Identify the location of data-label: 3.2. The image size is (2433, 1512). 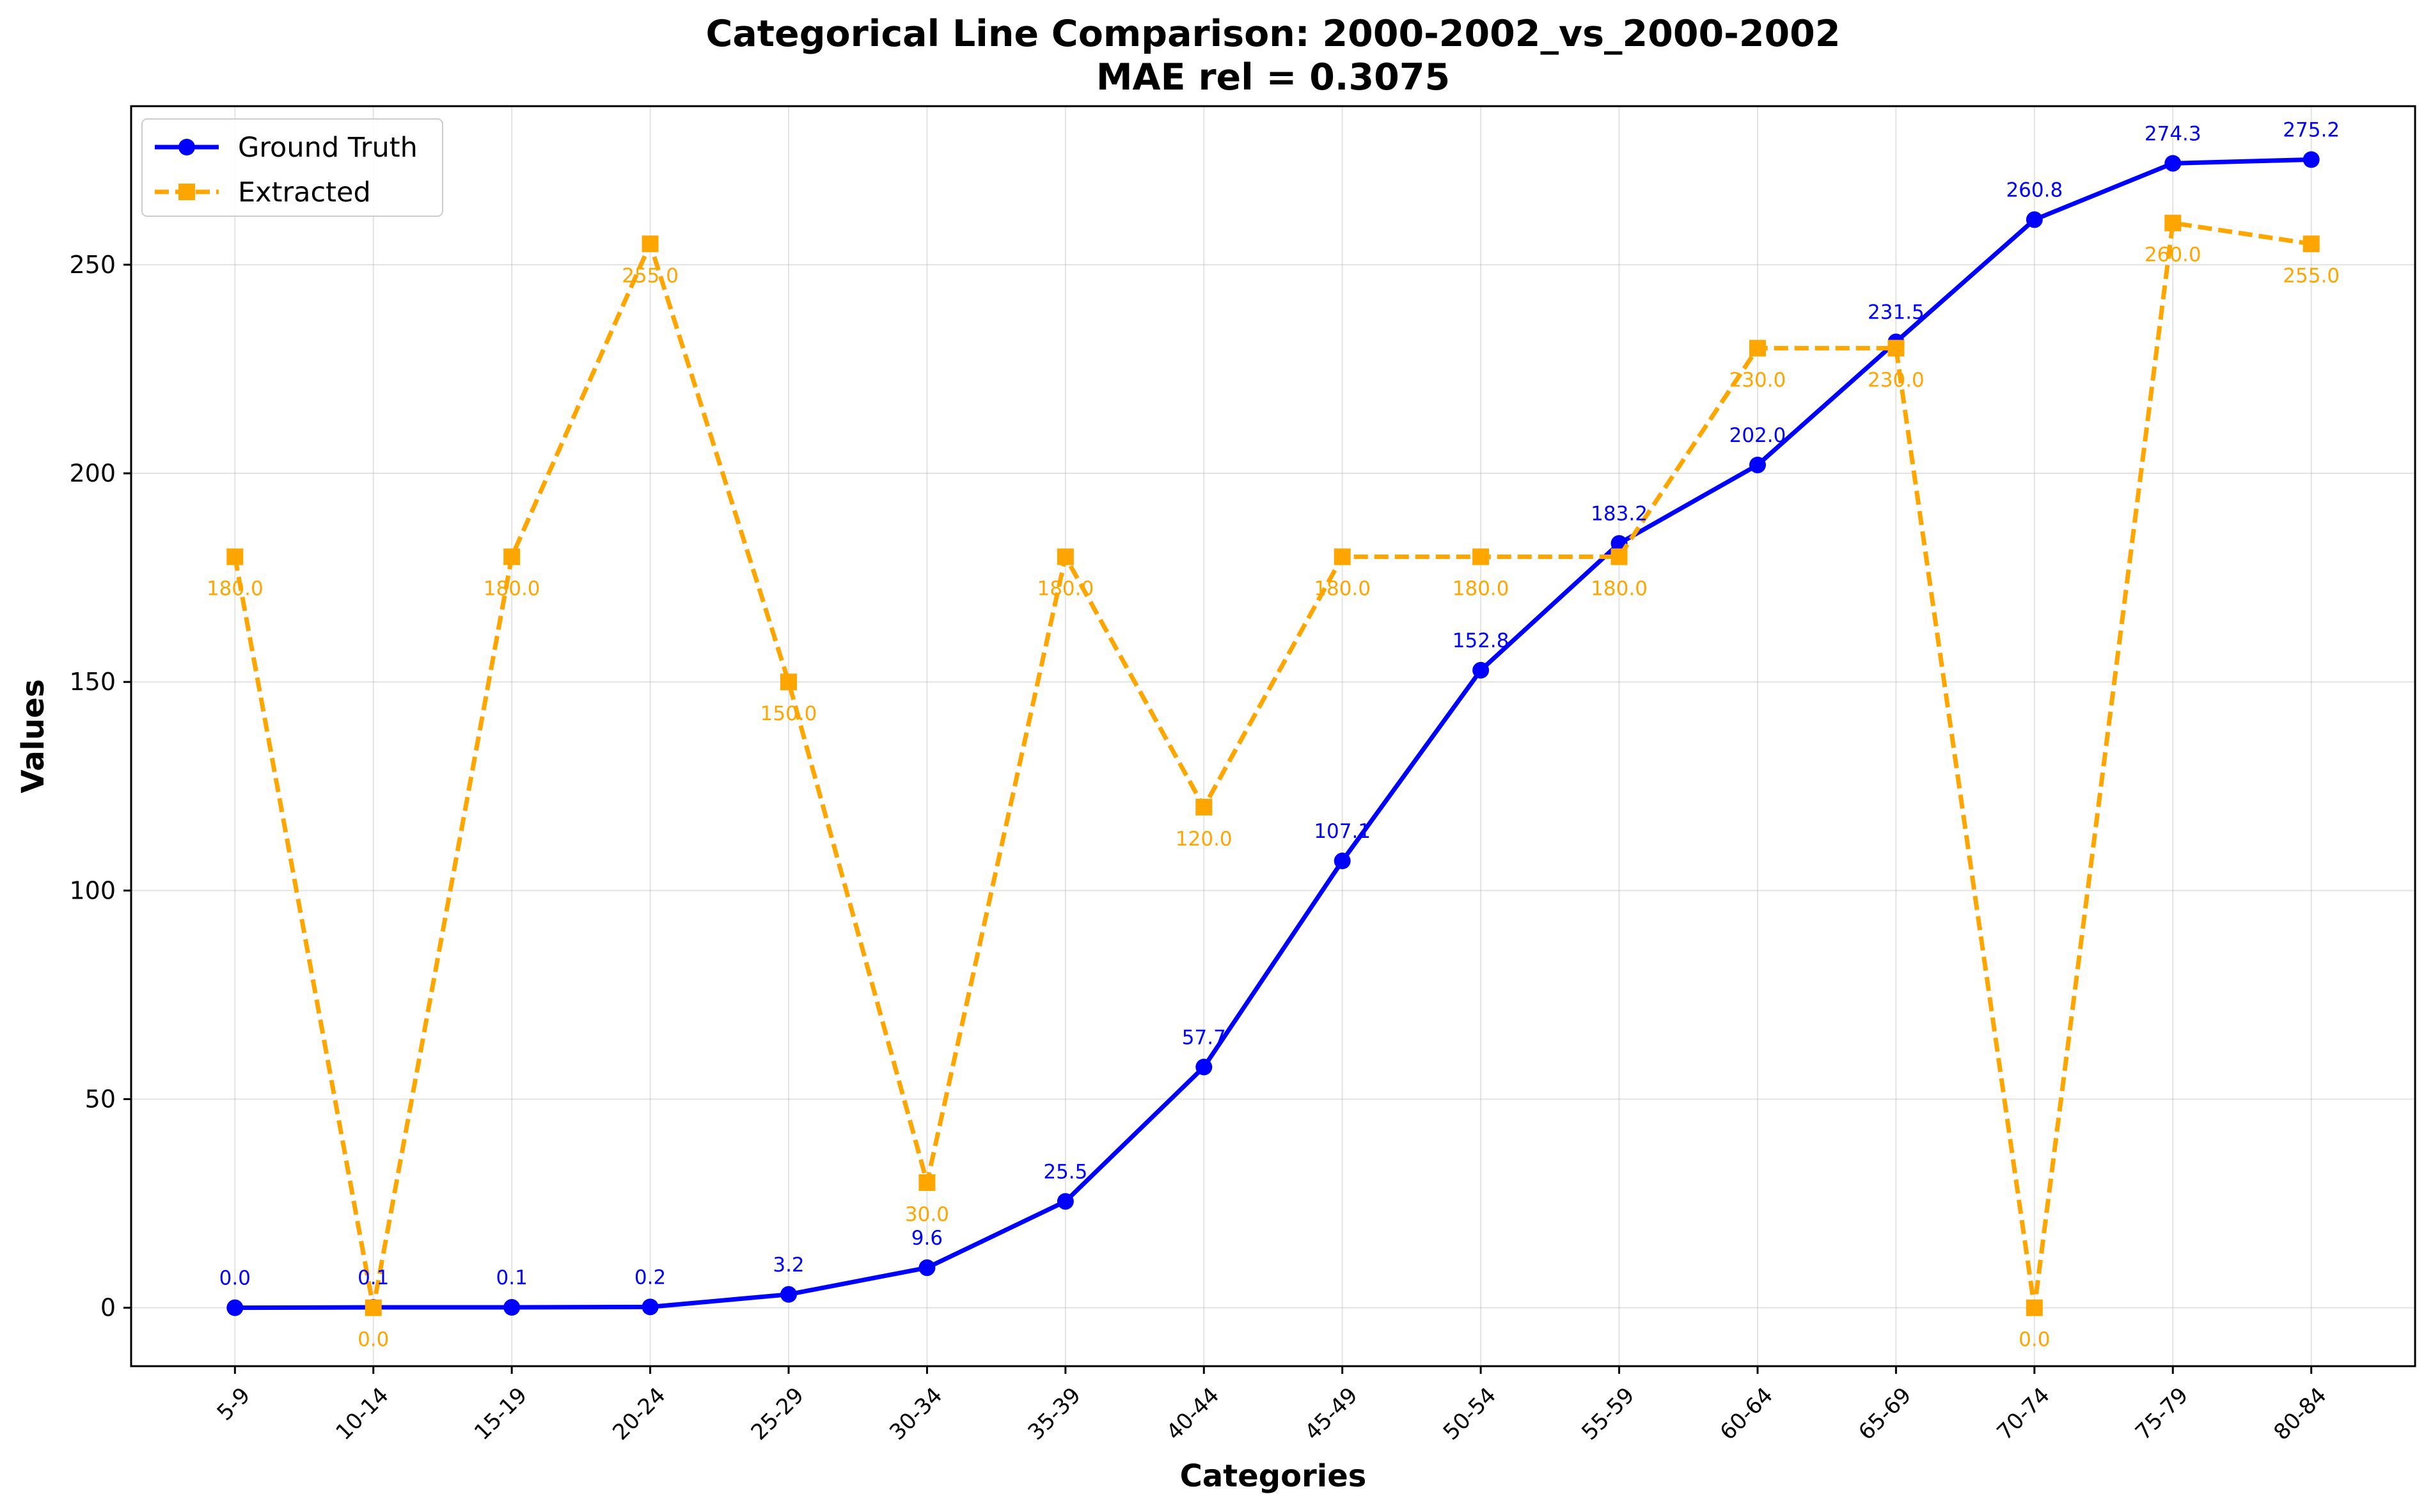
(788, 1265).